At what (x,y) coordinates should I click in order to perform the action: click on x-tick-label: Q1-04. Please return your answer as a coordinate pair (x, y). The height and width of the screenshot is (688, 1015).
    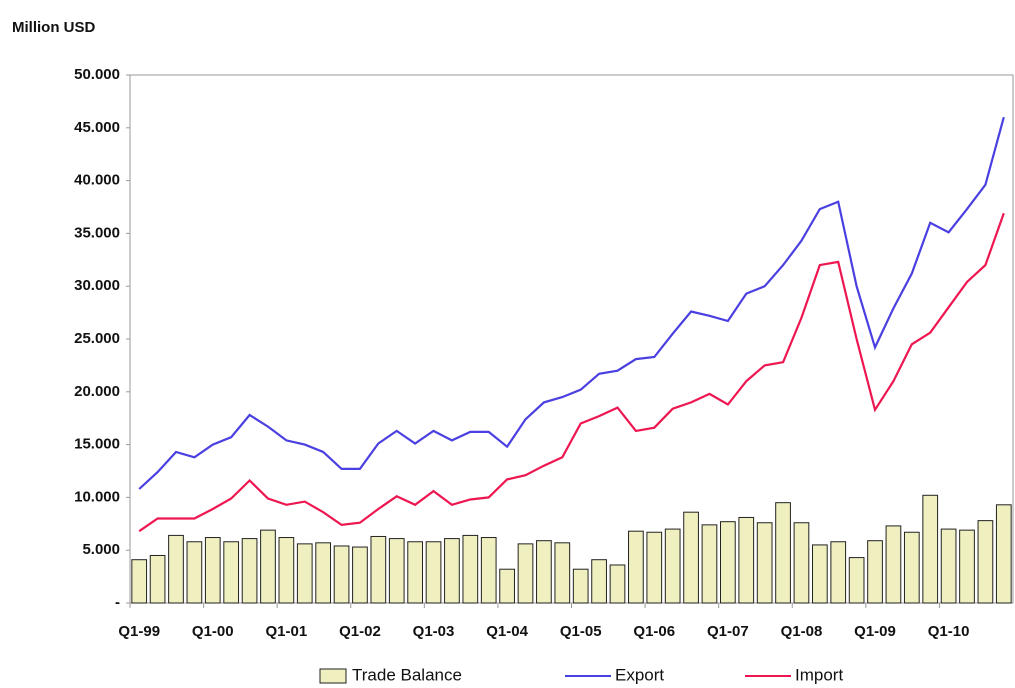
    Looking at the image, I should click on (507, 631).